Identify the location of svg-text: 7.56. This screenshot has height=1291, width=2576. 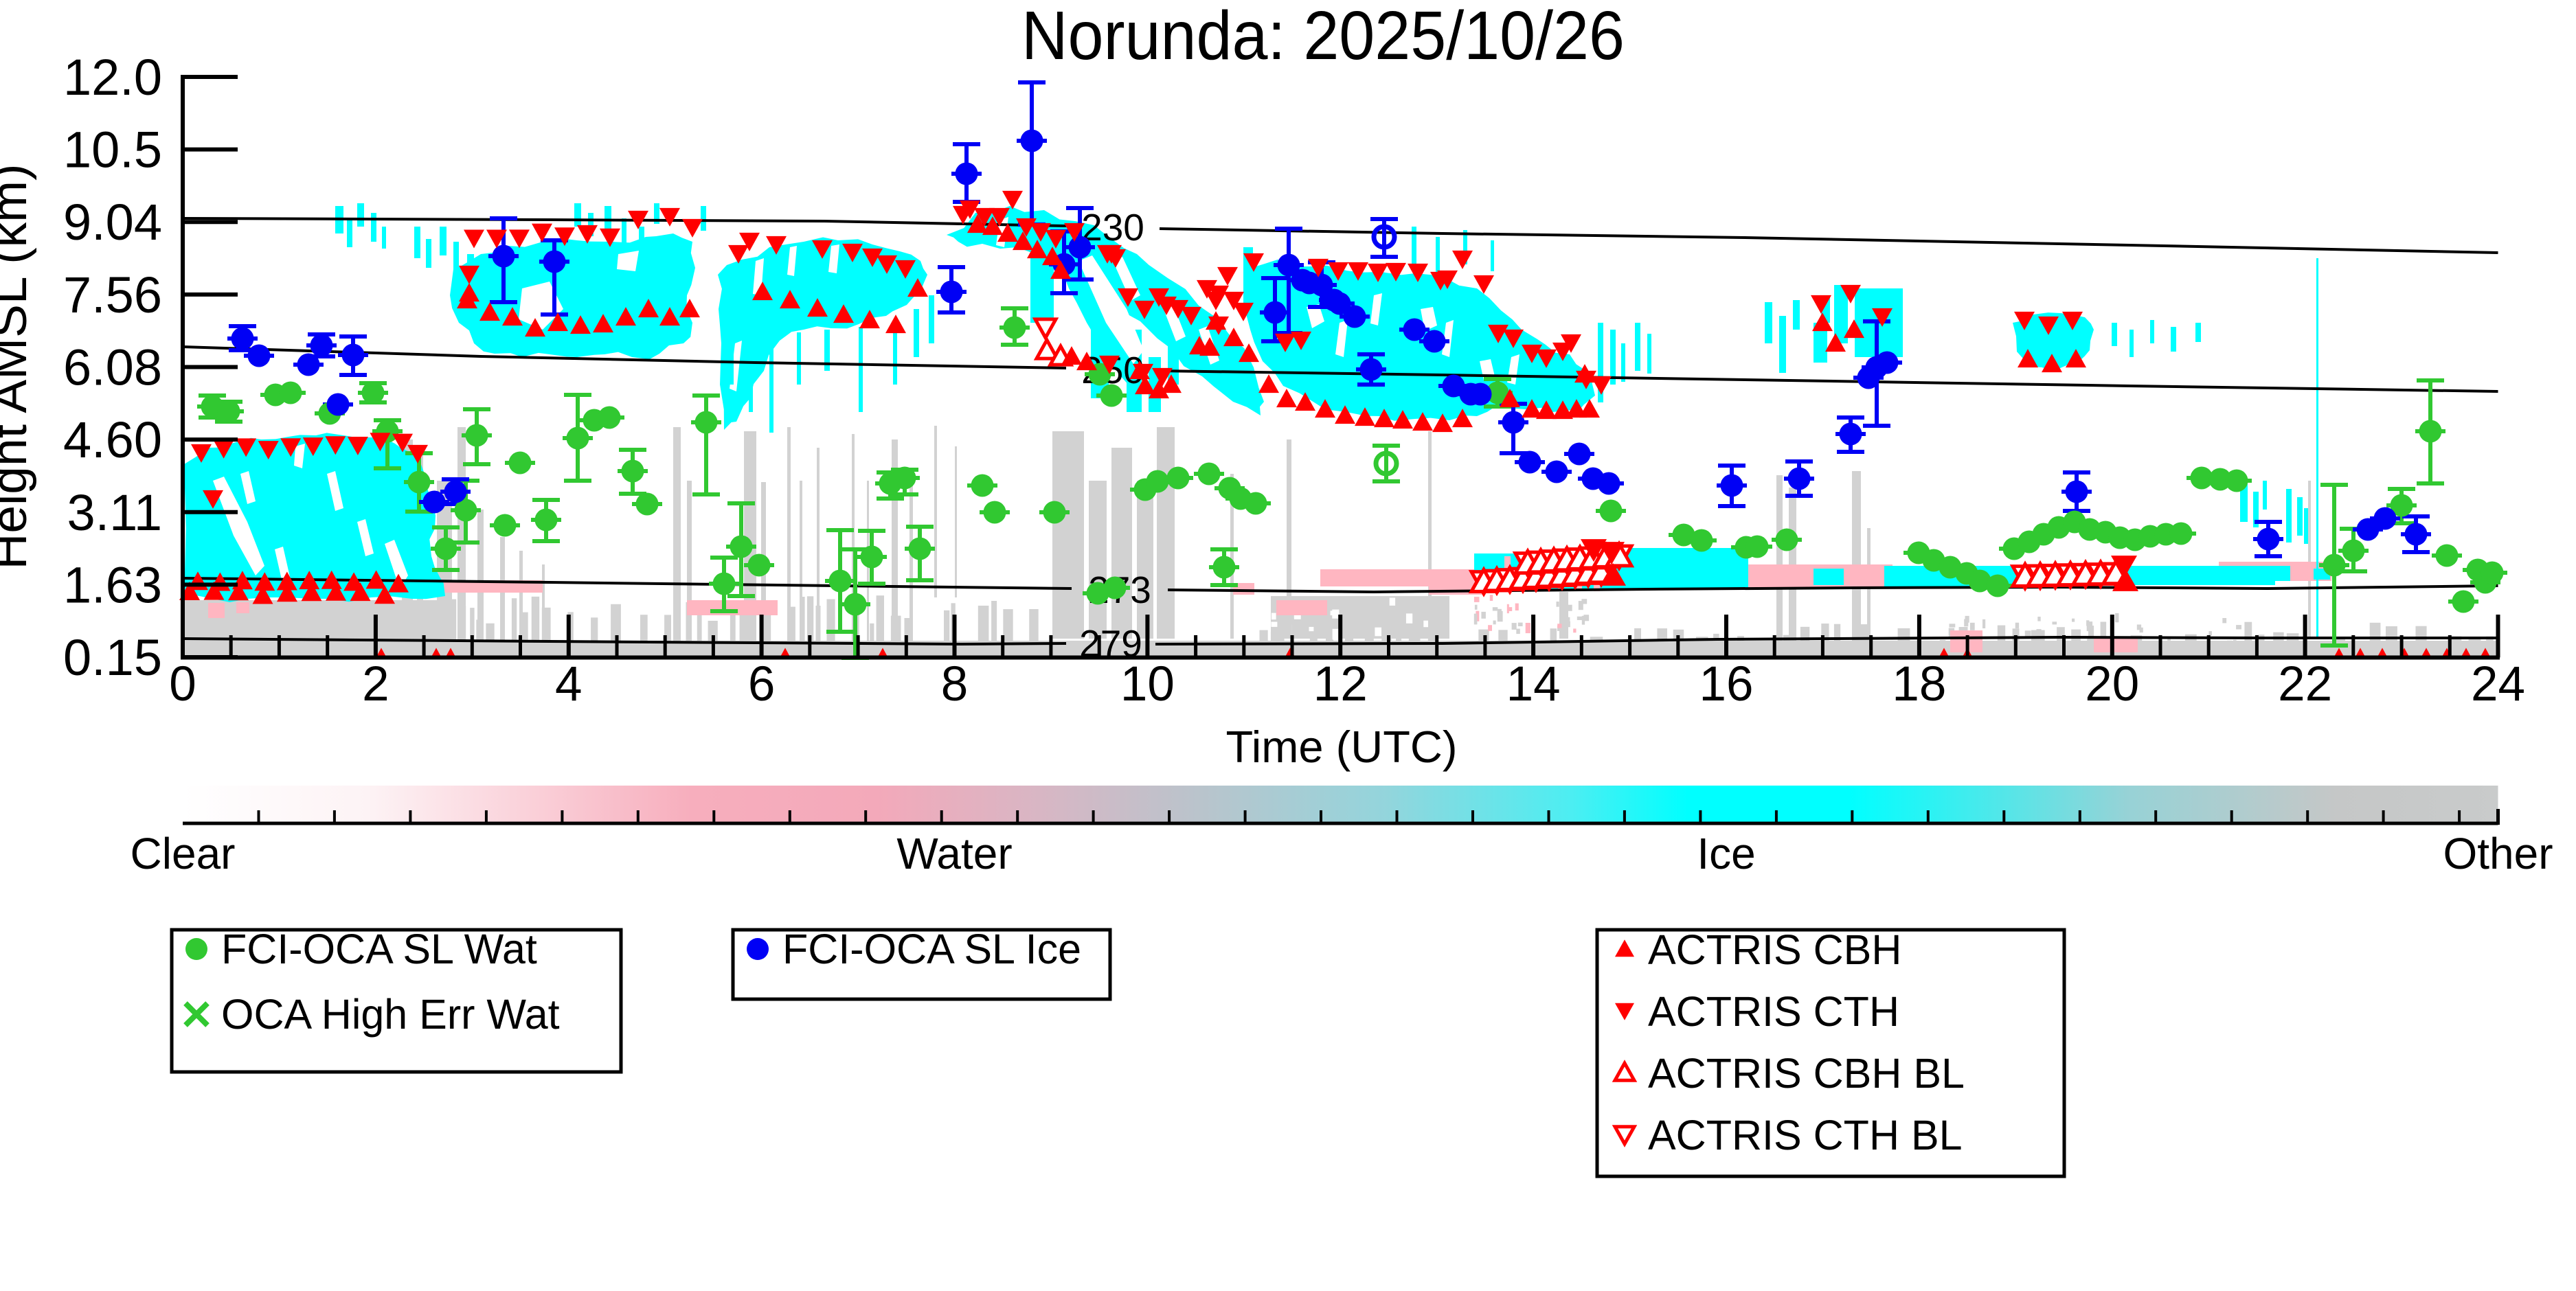
(112, 294).